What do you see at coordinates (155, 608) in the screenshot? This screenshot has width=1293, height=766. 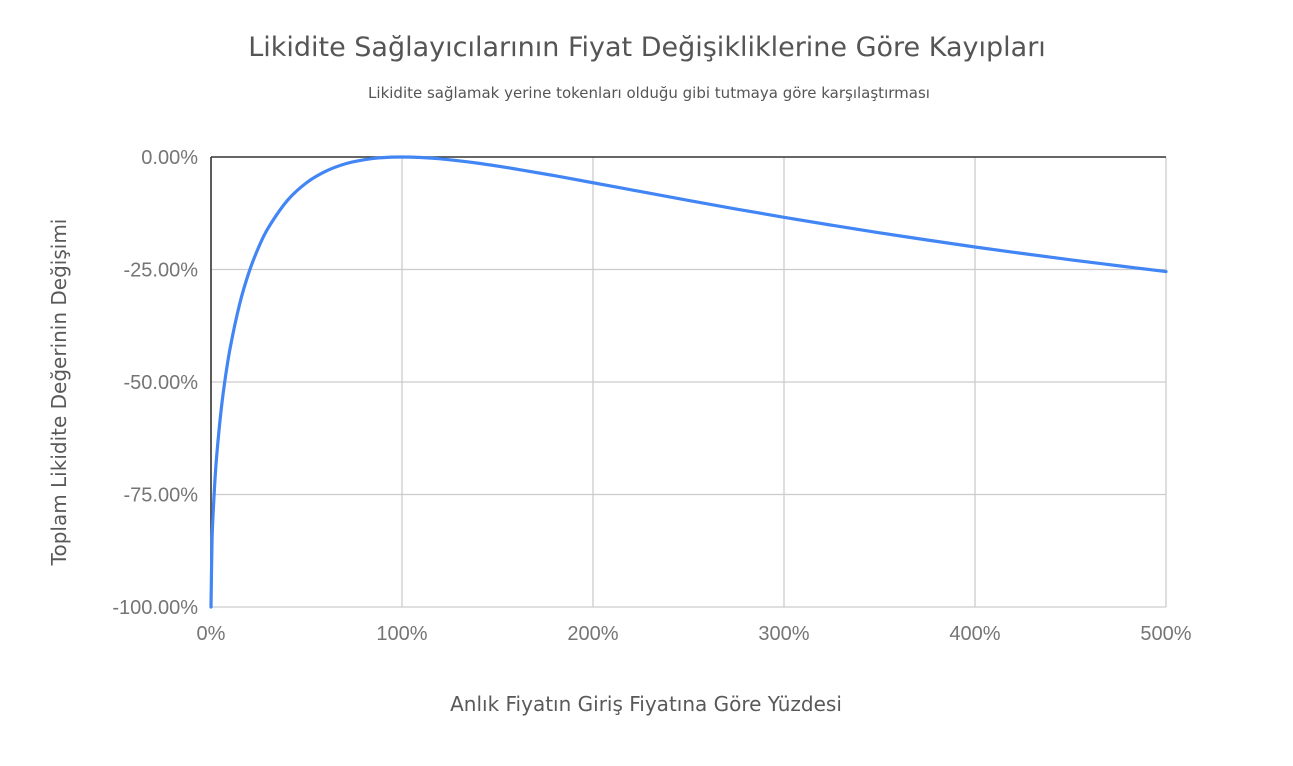 I see `y-tick-label-4: -100.00%` at bounding box center [155, 608].